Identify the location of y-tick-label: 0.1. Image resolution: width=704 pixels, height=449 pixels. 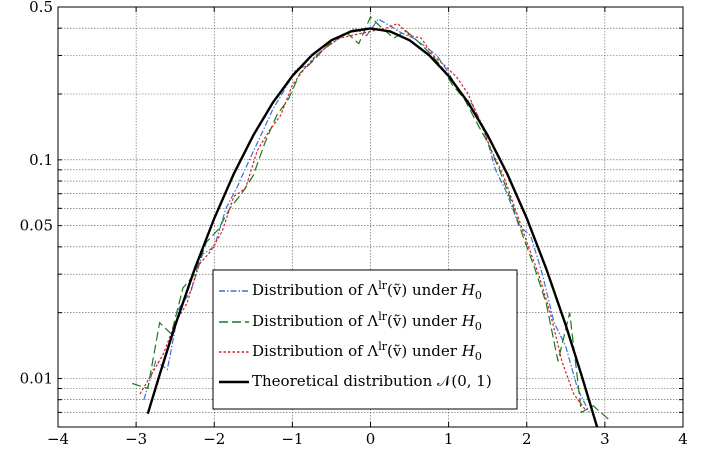
(41, 160).